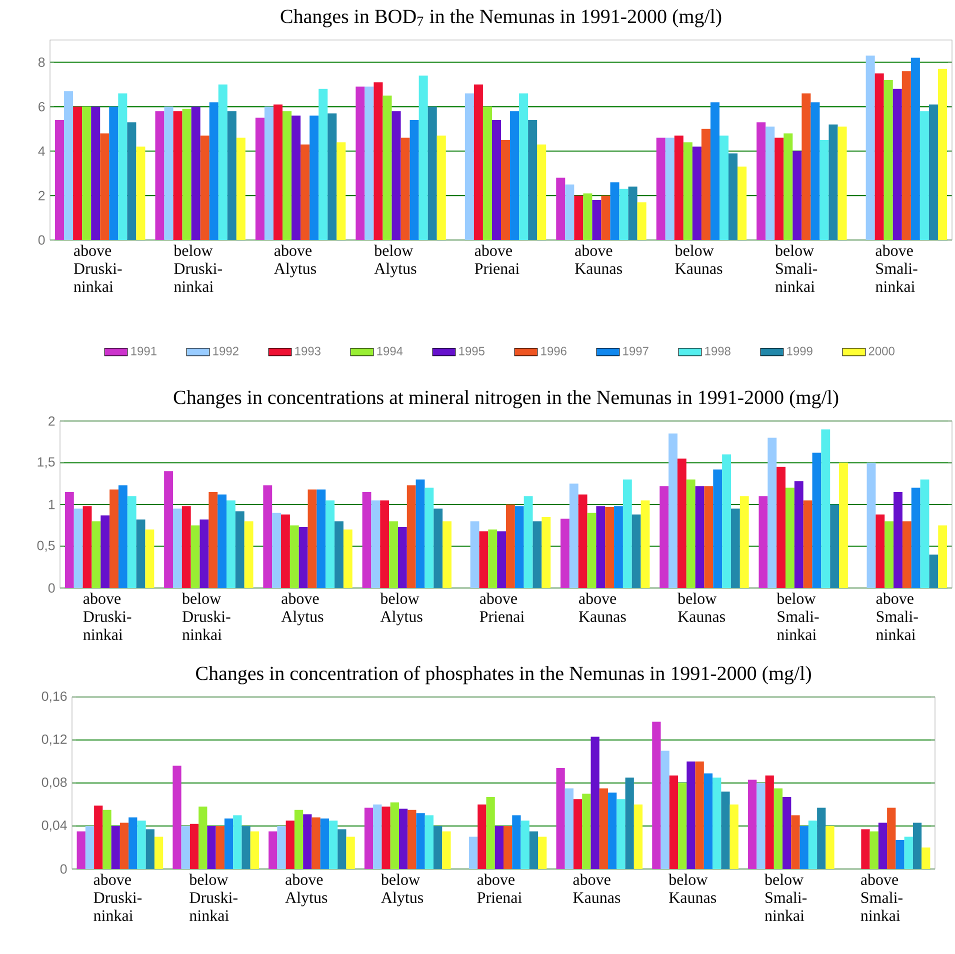  I want to click on y-tick-label: 0,04, so click(54, 826).